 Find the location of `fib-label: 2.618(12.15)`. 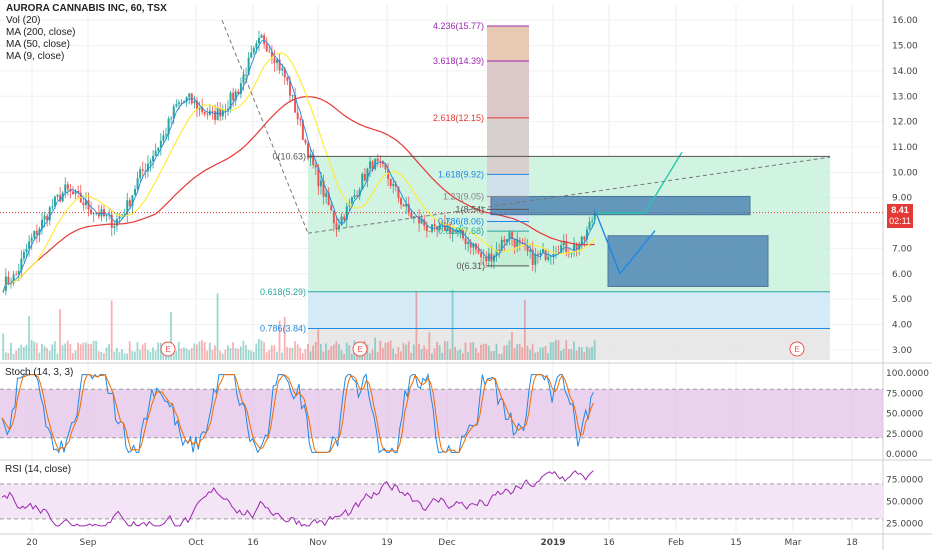

fib-label: 2.618(12.15) is located at coordinates (458, 118).